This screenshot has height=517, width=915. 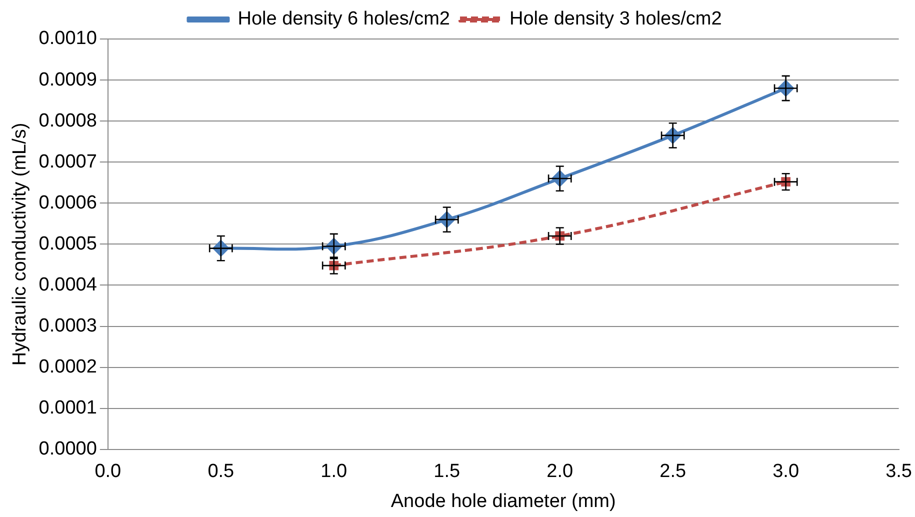 What do you see at coordinates (447, 471) in the screenshot?
I see `x-tick-label: 1.5` at bounding box center [447, 471].